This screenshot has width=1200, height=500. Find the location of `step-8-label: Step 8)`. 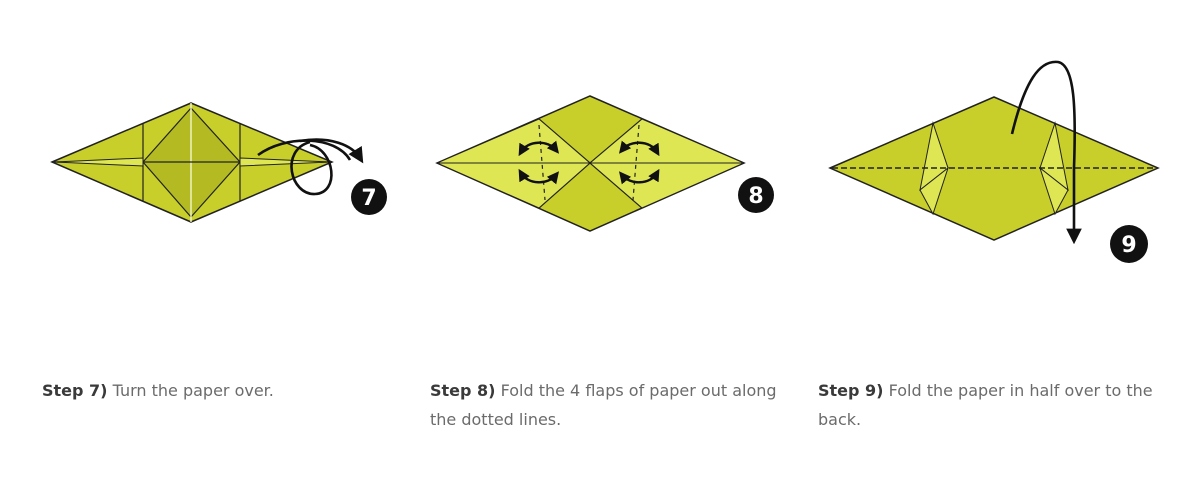

step-8-label: Step 8) is located at coordinates (463, 390).